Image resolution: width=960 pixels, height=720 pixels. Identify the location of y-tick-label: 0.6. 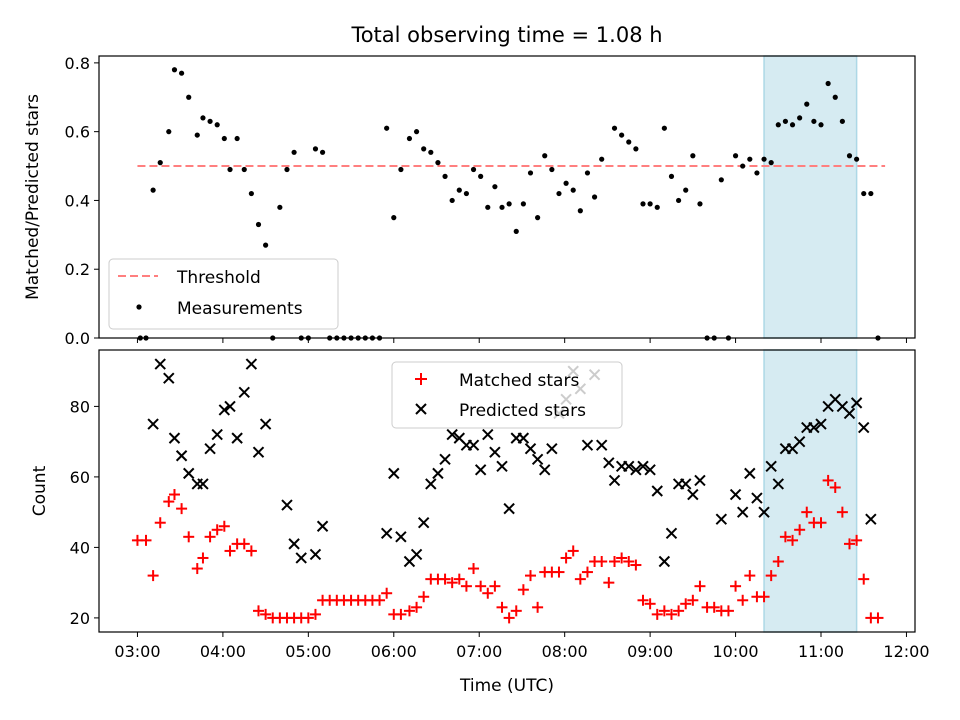
(77, 132).